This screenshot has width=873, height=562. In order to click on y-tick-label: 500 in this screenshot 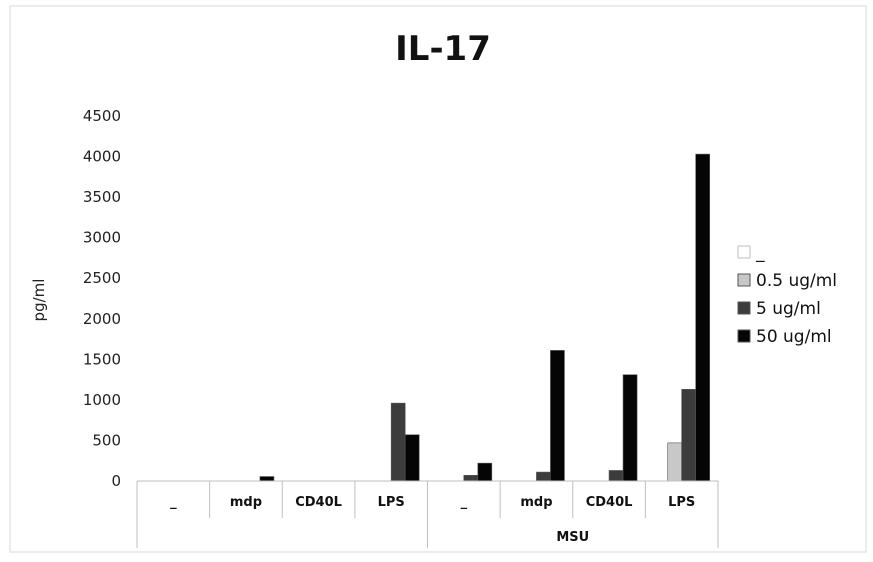, I will do `click(106, 440)`.